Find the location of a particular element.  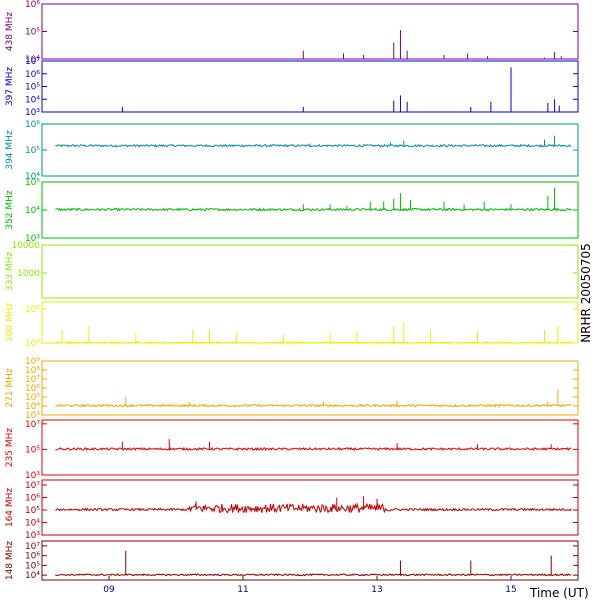

panel-label: 352 MHz is located at coordinates (10, 210).